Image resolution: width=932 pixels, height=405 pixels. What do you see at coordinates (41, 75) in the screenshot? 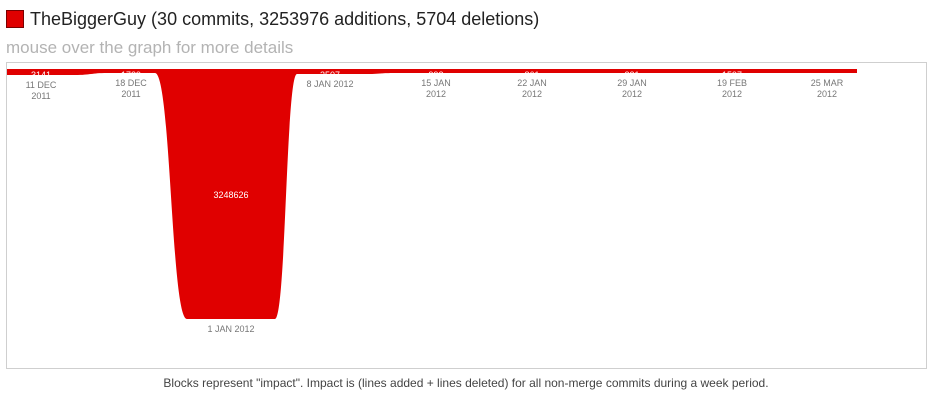
I see `impact-value-label: 3141` at bounding box center [41, 75].